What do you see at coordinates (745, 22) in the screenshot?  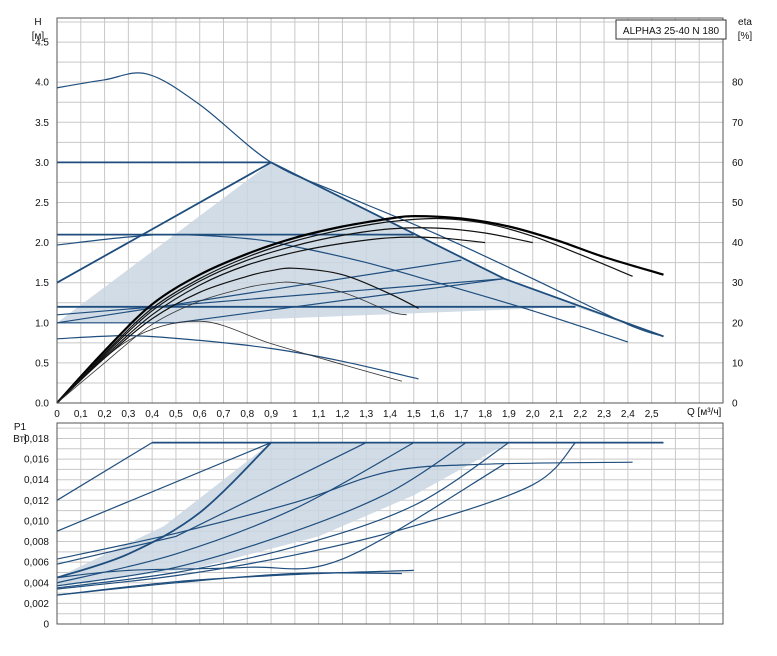 I see `eta-axis-label: eta` at bounding box center [745, 22].